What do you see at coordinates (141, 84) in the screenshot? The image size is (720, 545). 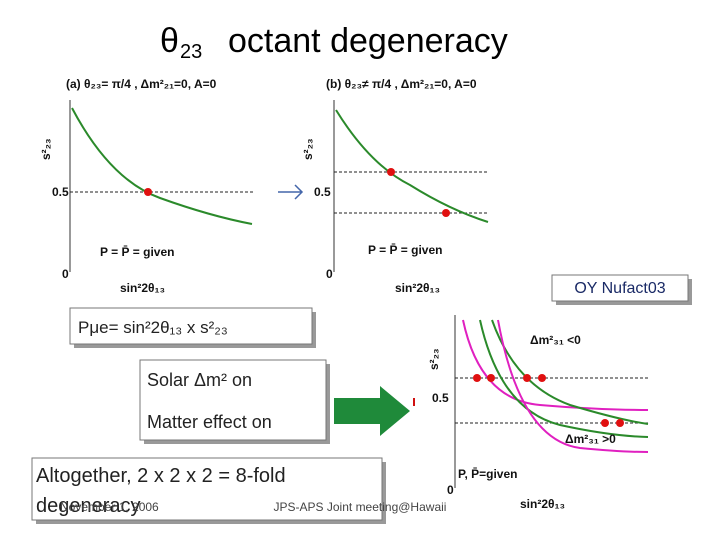 I see `panel-label: (a) θ₂₃= π/4 , Δm²₂₁=0, A=0` at bounding box center [141, 84].